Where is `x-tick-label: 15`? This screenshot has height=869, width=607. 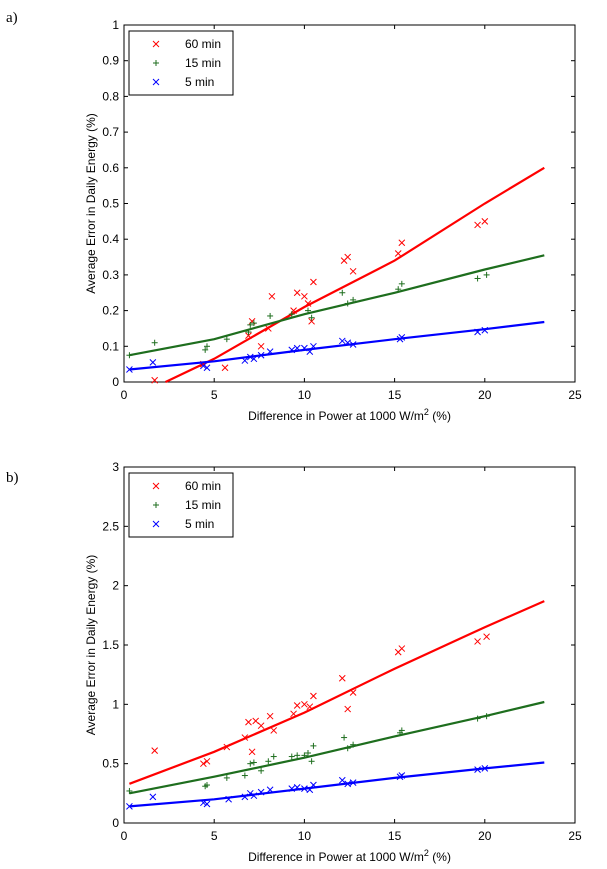
x-tick-label: 15 is located at coordinates (395, 836).